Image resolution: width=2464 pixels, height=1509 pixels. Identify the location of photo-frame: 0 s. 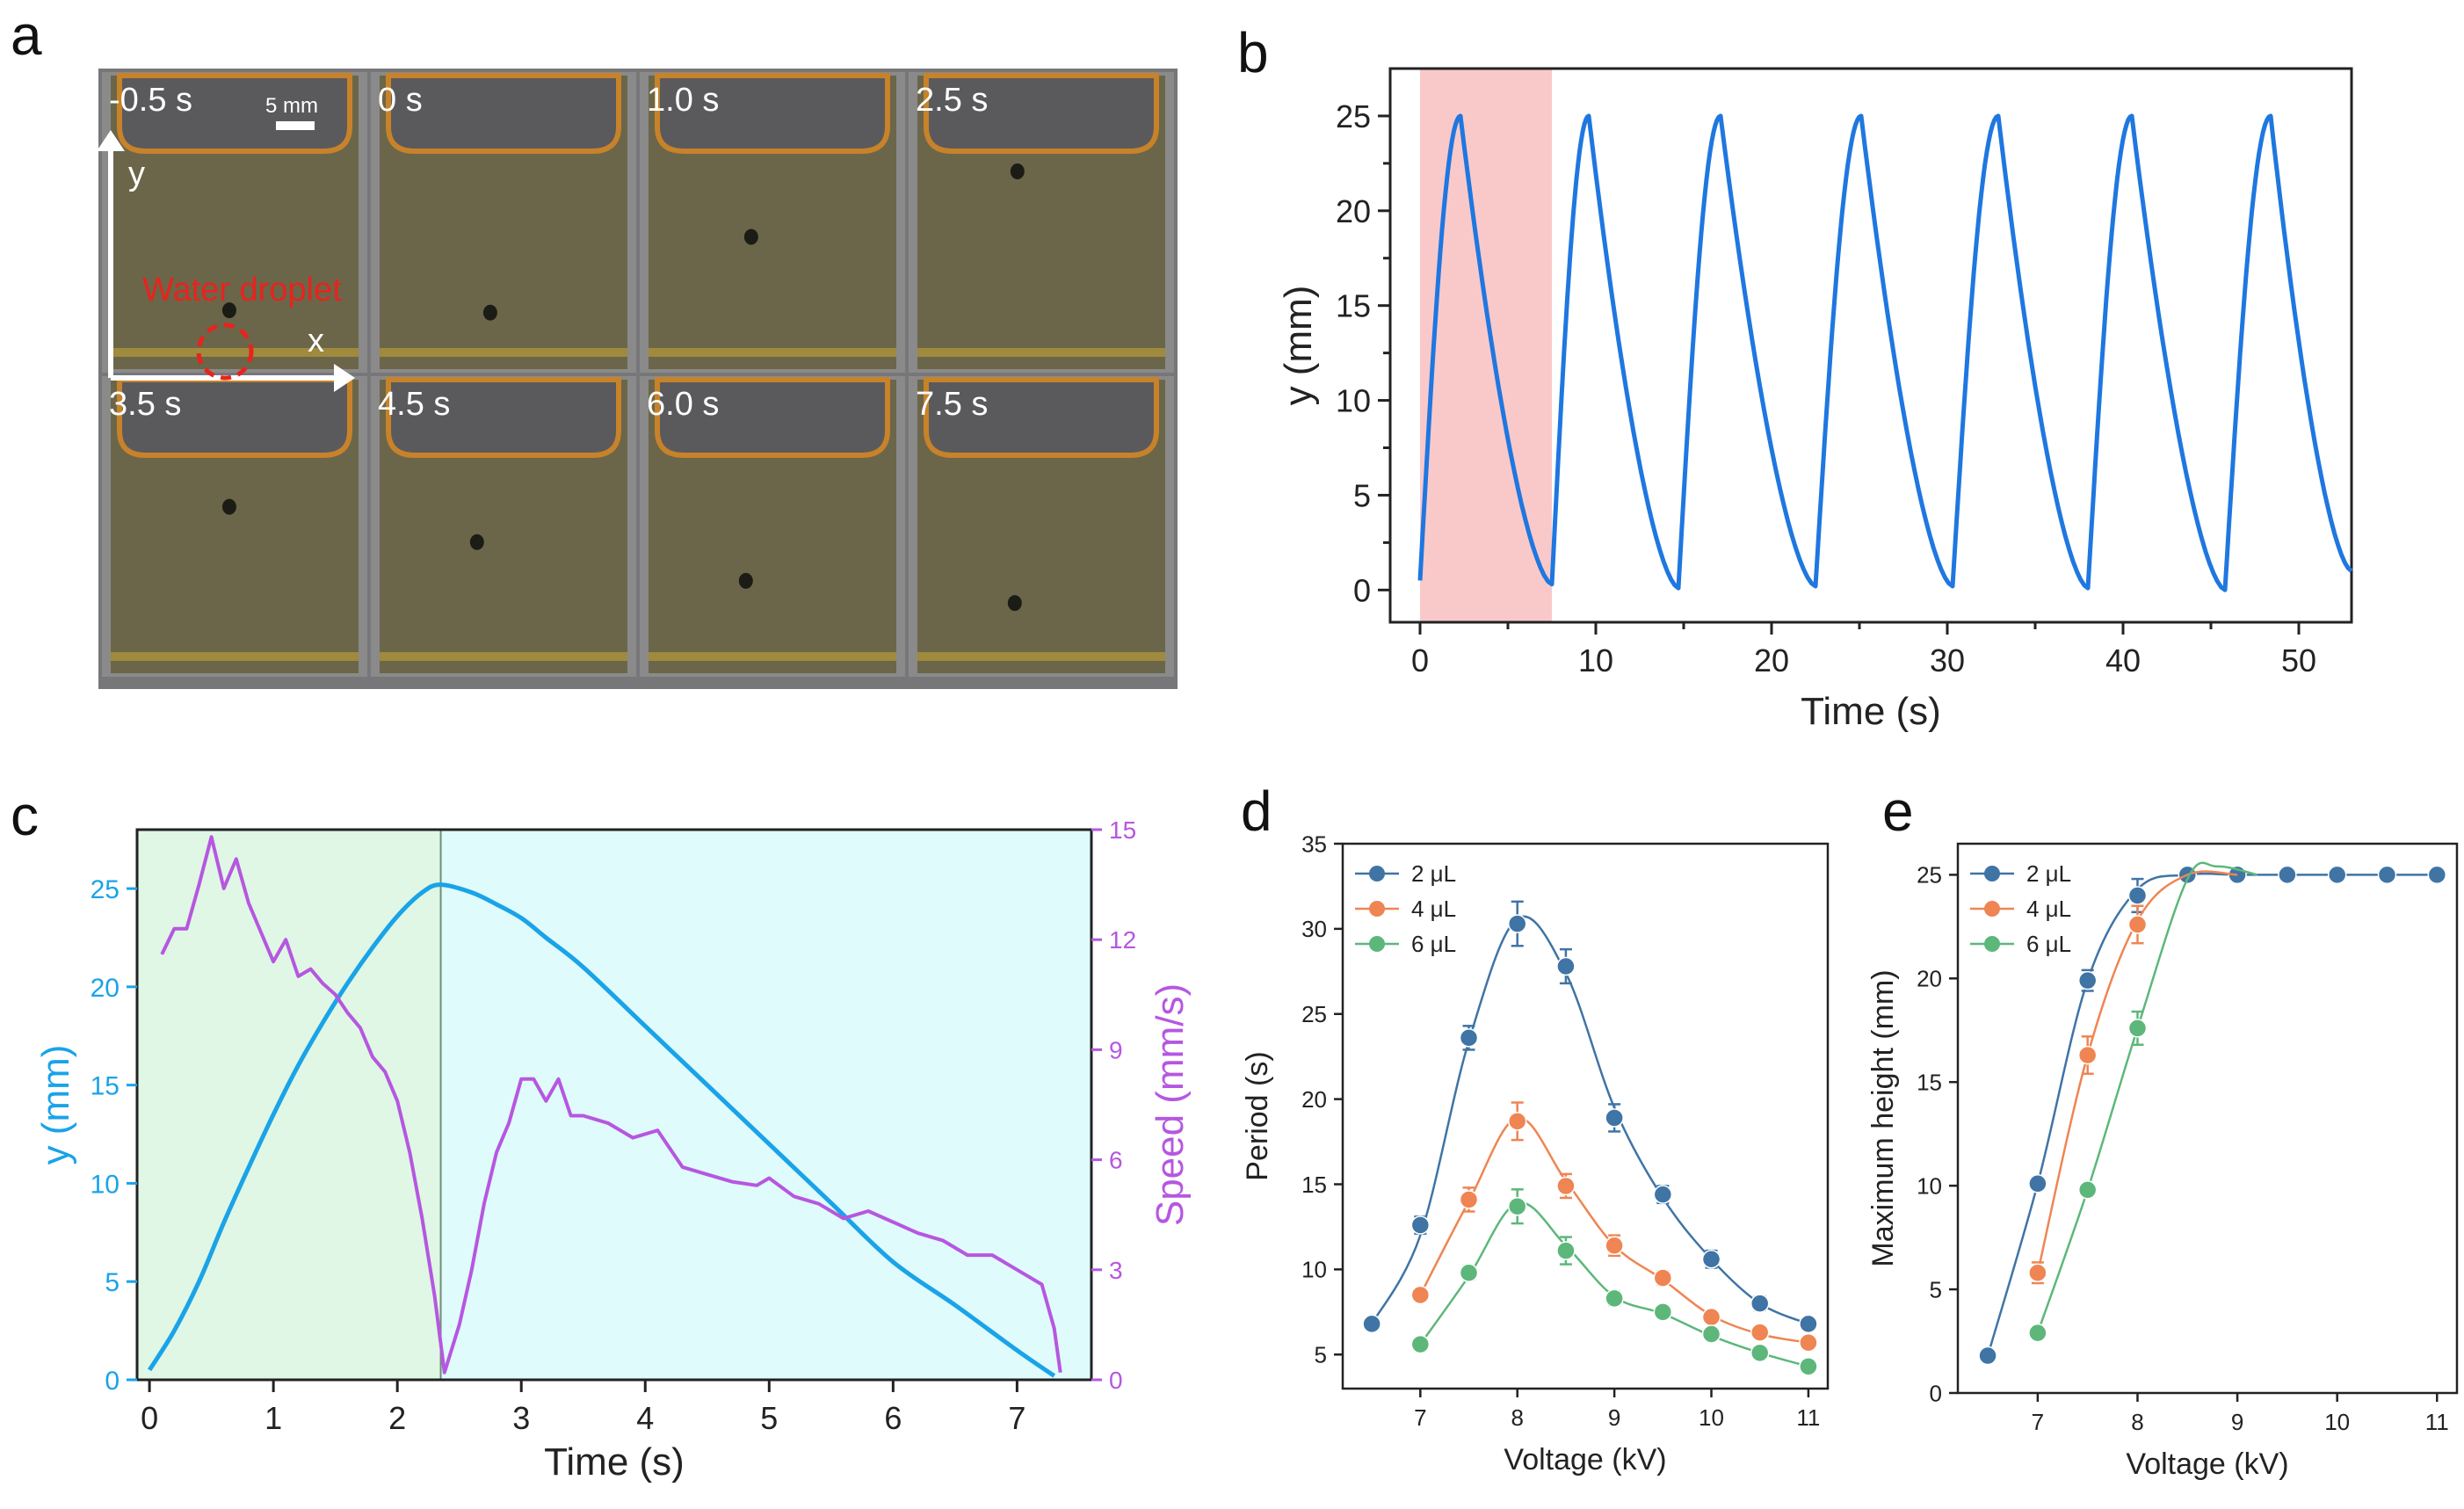
(503, 222).